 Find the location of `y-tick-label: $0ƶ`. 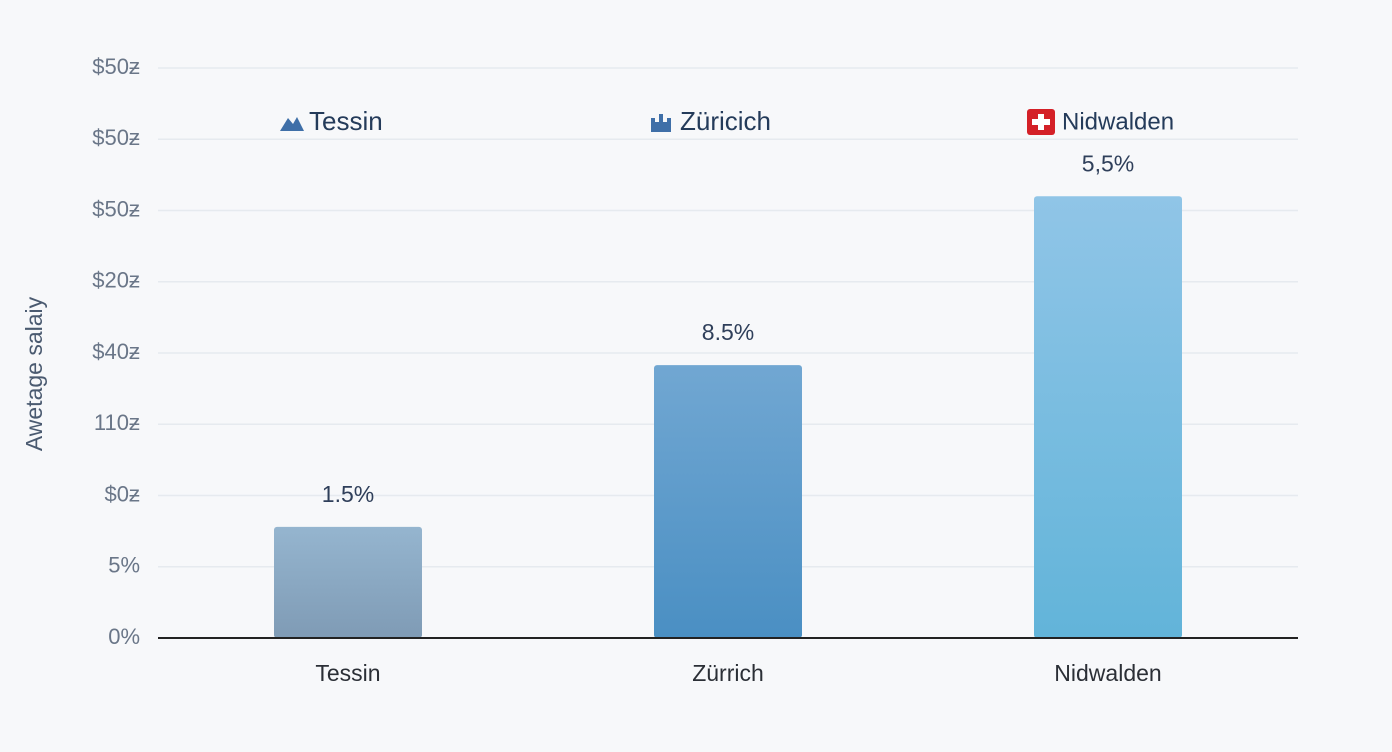

y-tick-label: $0ƶ is located at coordinates (122, 493).